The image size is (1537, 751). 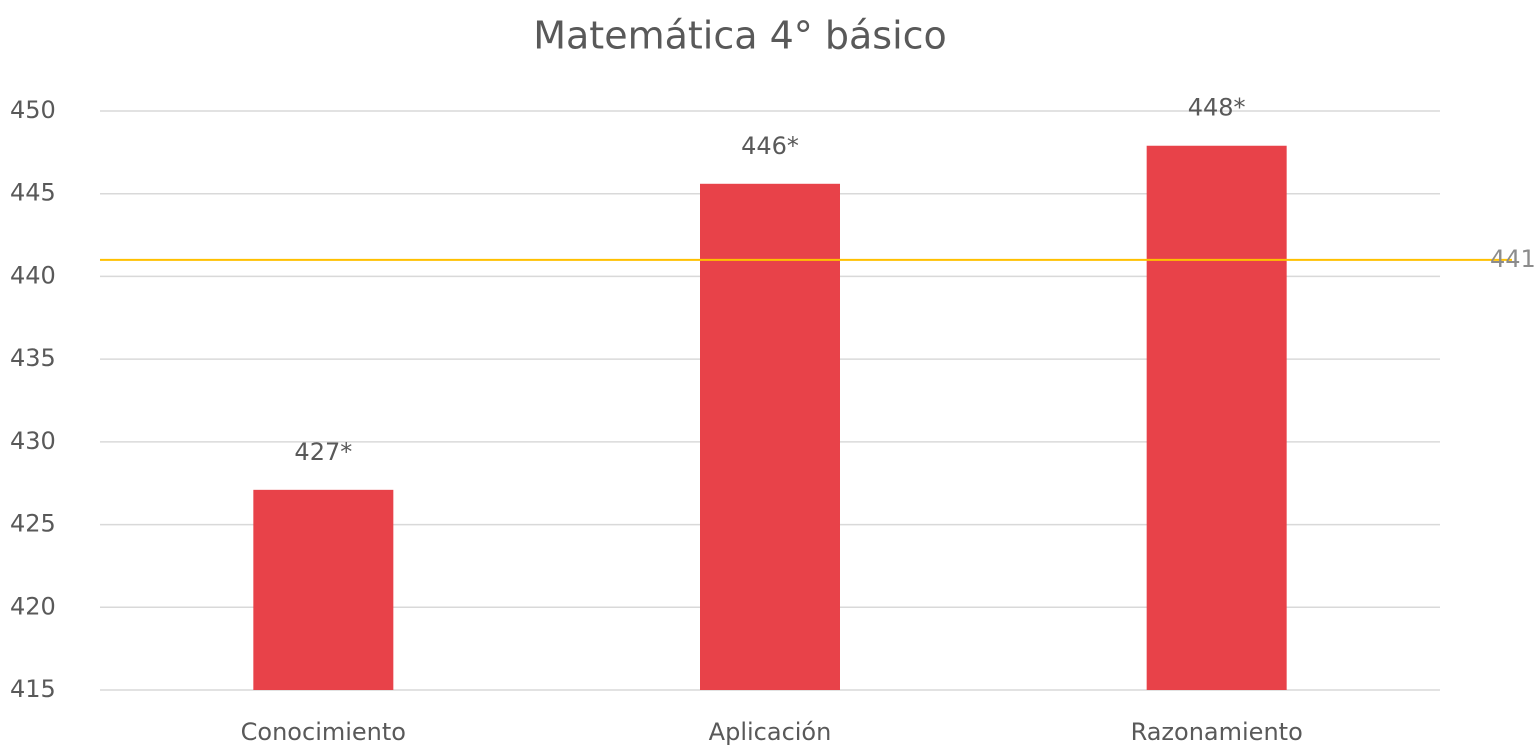 What do you see at coordinates (740, 36) in the screenshot?
I see `chart-title: Matemática 4° básico` at bounding box center [740, 36].